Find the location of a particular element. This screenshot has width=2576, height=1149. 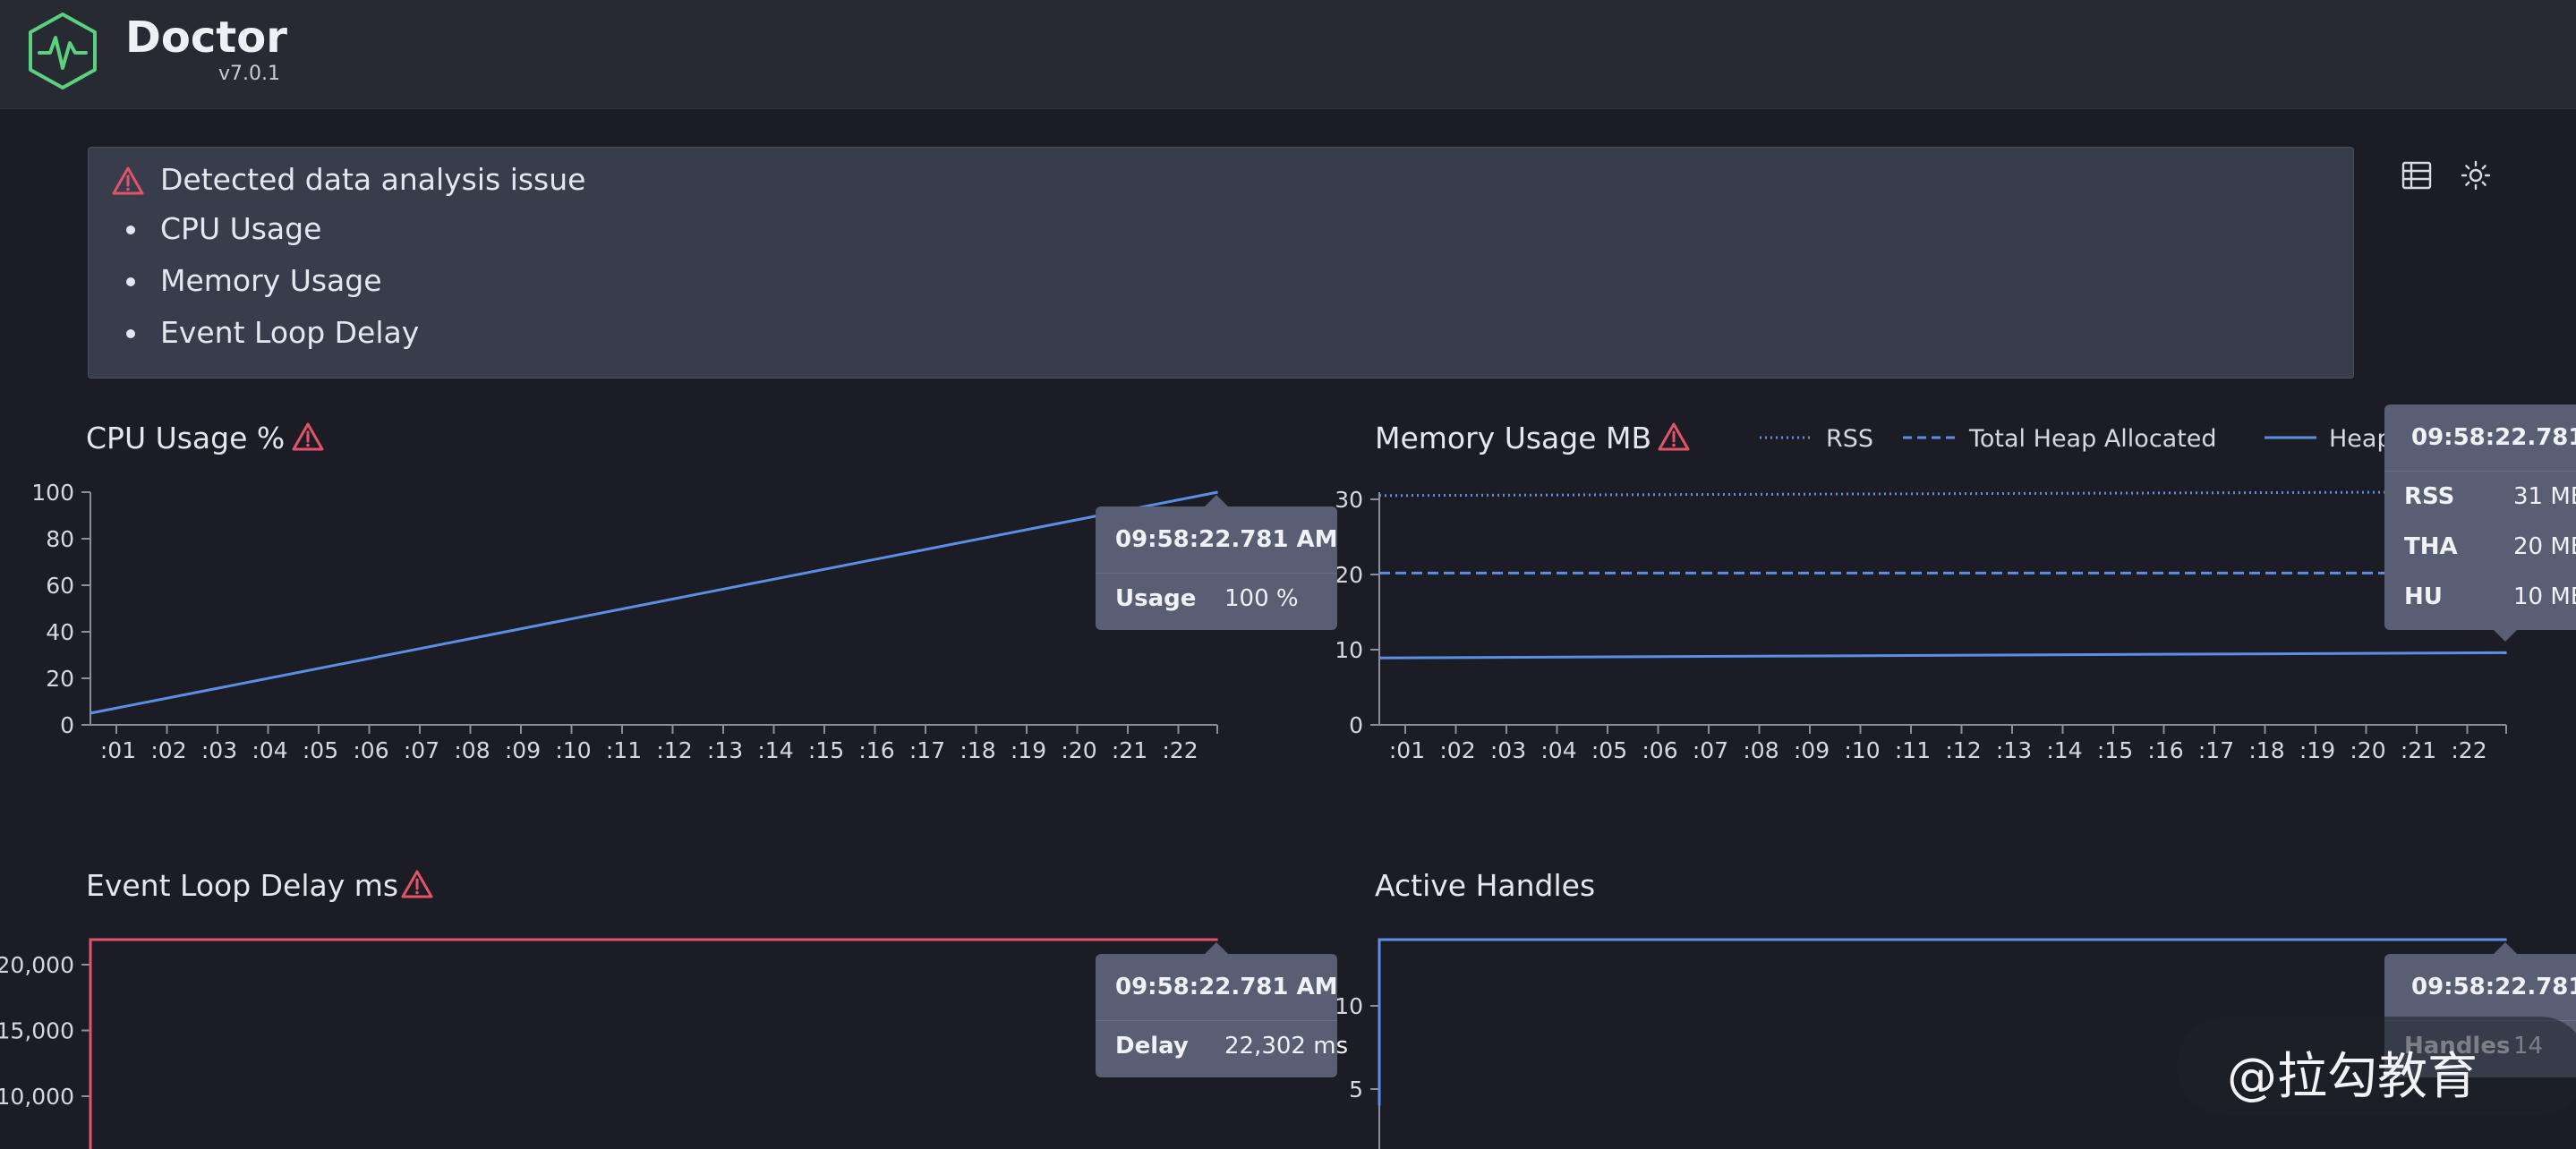

tooltip-row: THA 20 MB is located at coordinates (2480, 547).